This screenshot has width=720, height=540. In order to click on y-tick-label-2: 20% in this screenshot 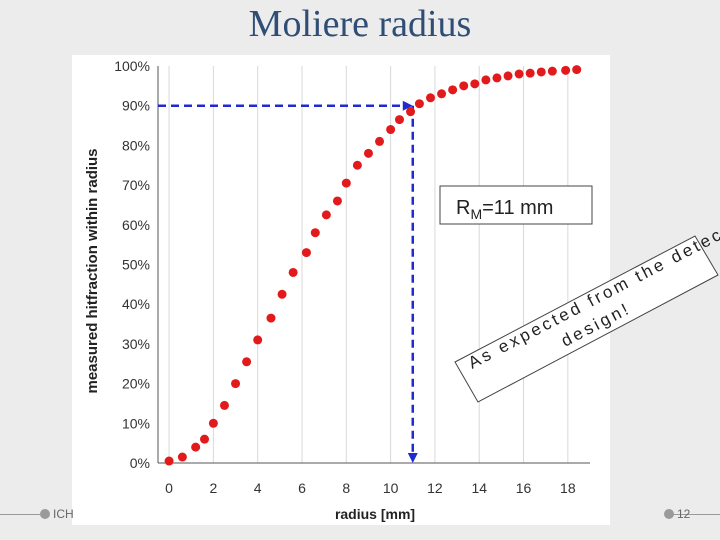, I will do `click(136, 384)`.